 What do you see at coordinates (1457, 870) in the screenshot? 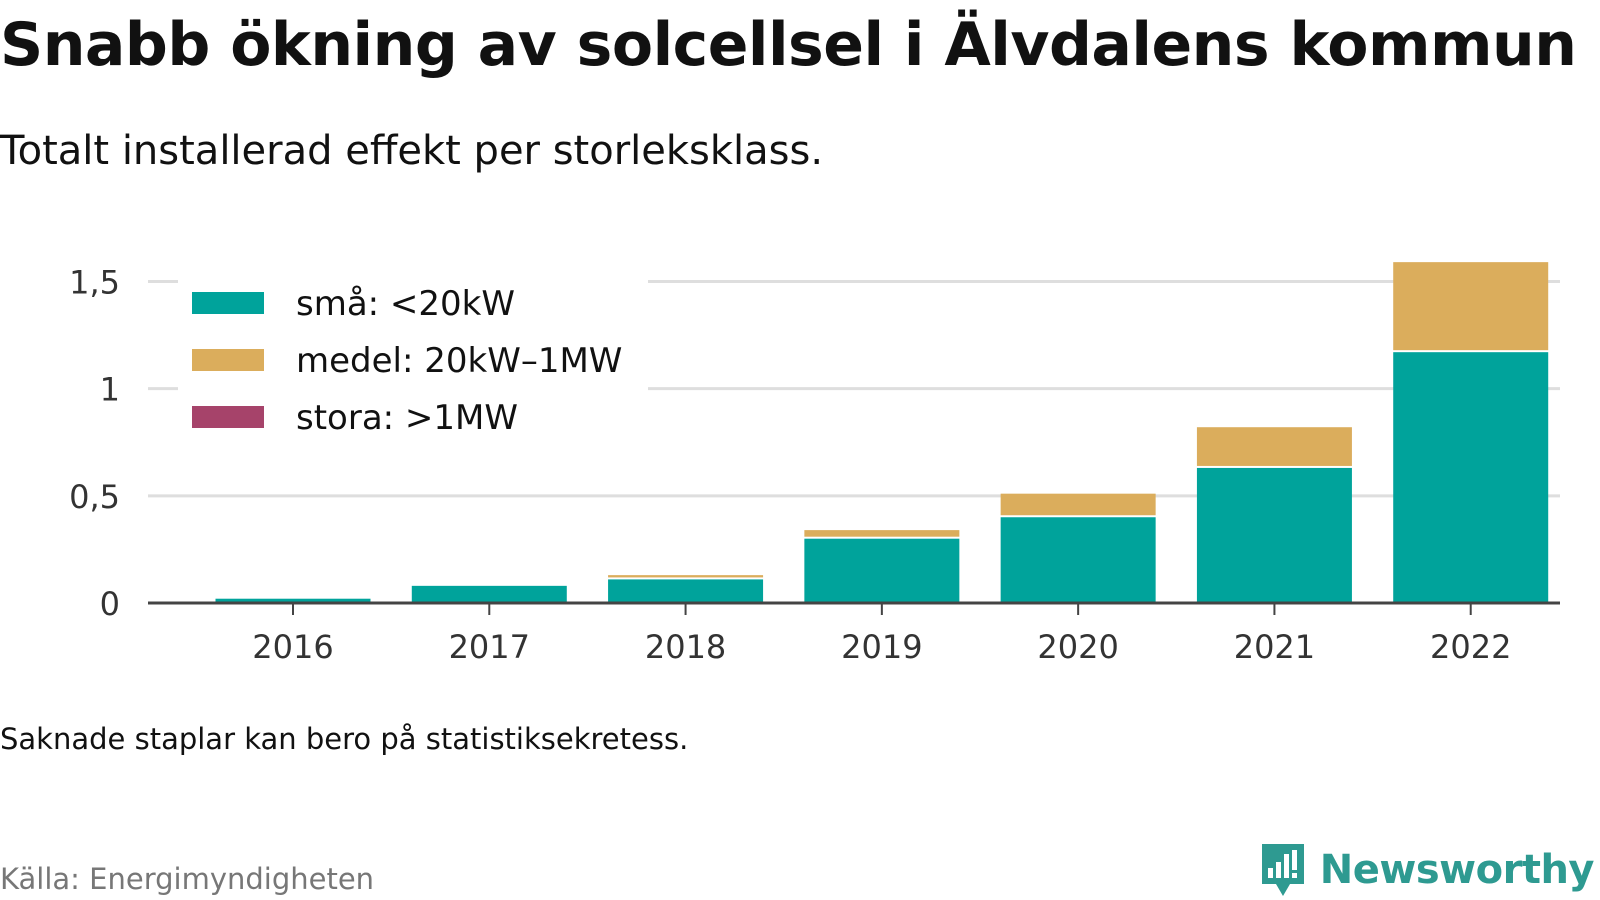
I see `brand-name: Newsworthy` at bounding box center [1457, 870].